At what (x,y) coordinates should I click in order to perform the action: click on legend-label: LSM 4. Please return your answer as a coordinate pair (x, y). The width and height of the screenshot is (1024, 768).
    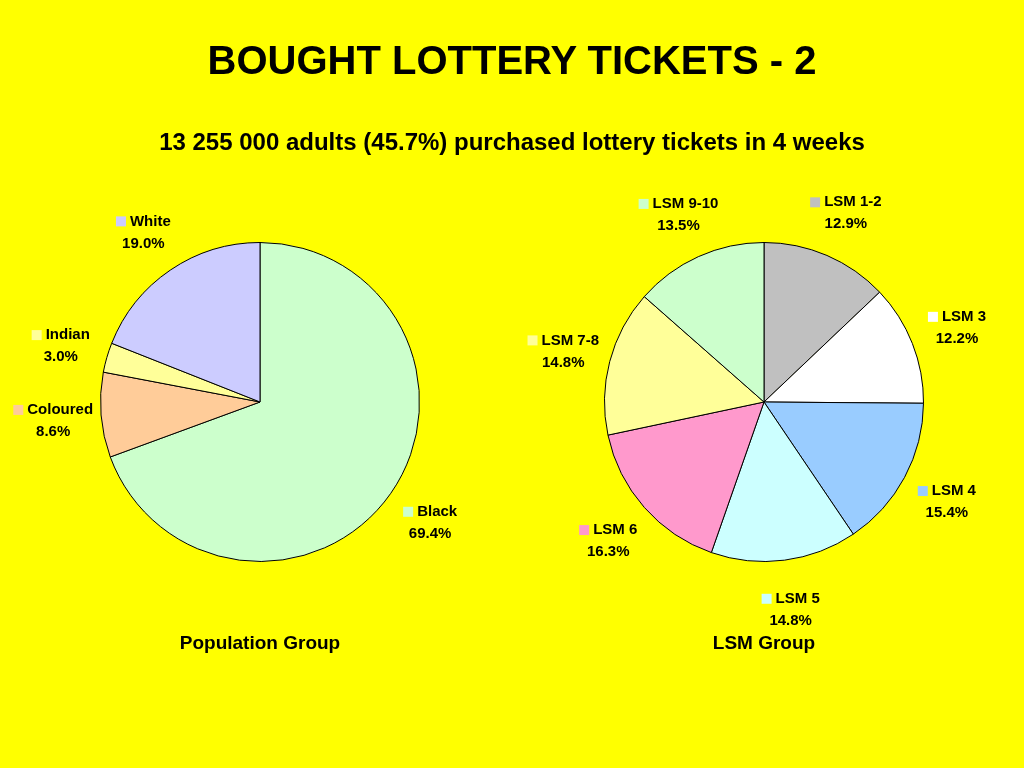
    Looking at the image, I should click on (954, 490).